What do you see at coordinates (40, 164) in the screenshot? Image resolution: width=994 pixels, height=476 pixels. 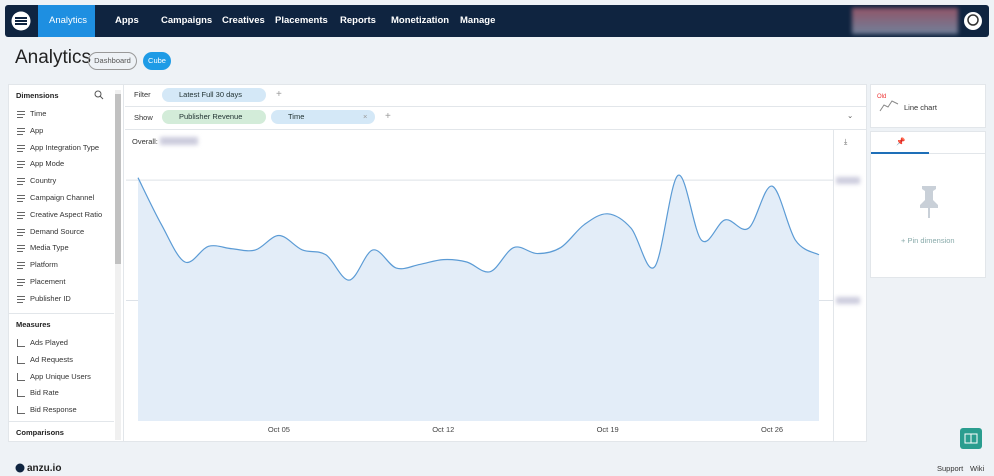 I see `dimension: App Mode` at bounding box center [40, 164].